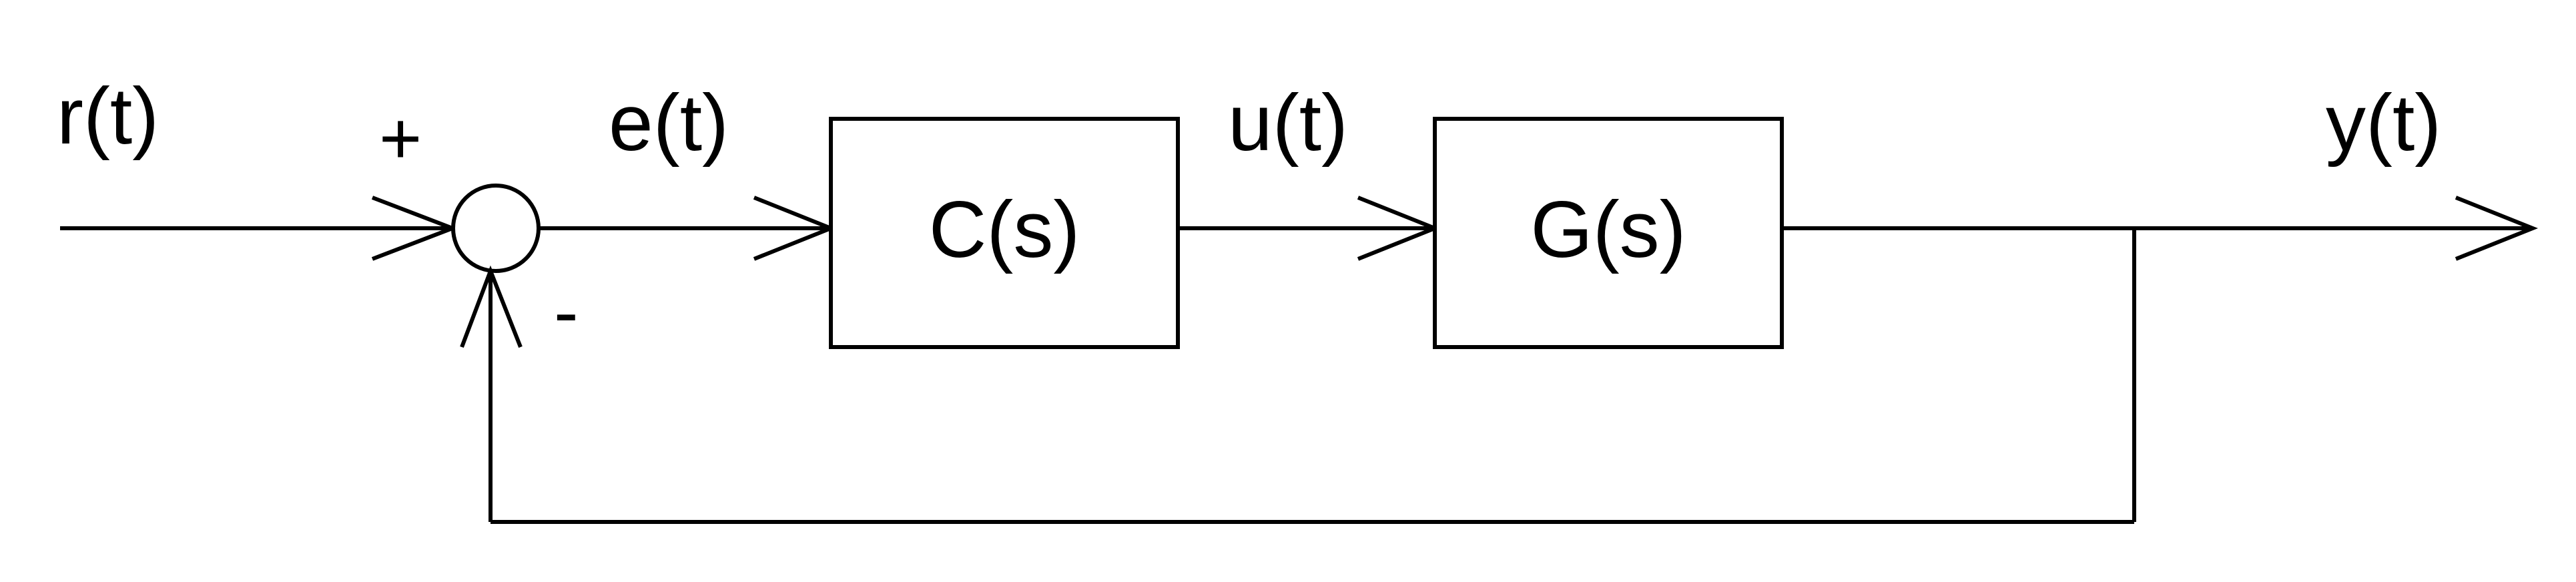 This screenshot has width=2576, height=582. What do you see at coordinates (1288, 123) in the screenshot?
I see `control-signal-label: u(t)` at bounding box center [1288, 123].